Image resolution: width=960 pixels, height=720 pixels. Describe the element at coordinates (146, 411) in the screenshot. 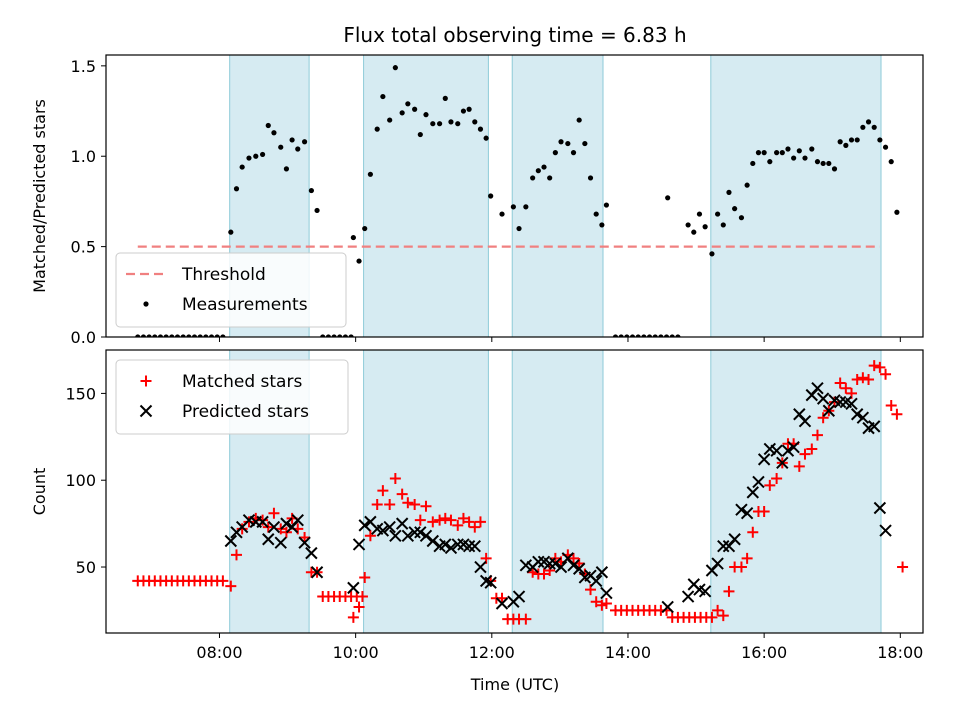

I see `legend-swatch` at that location.